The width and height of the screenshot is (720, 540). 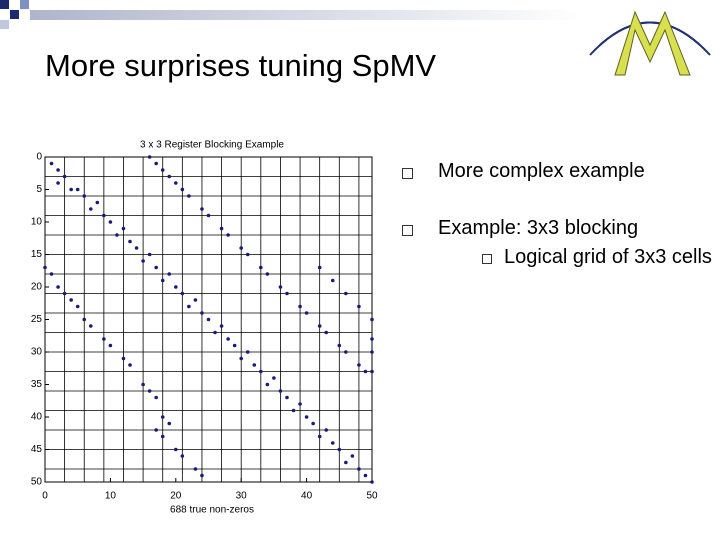 I want to click on x-tick-label: 40, so click(x=307, y=496).